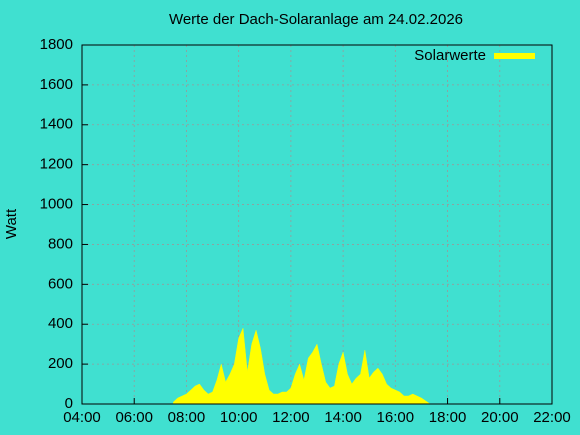 The image size is (580, 435). Describe the element at coordinates (343, 417) in the screenshot. I see `x-tick-label: 14:00` at that location.